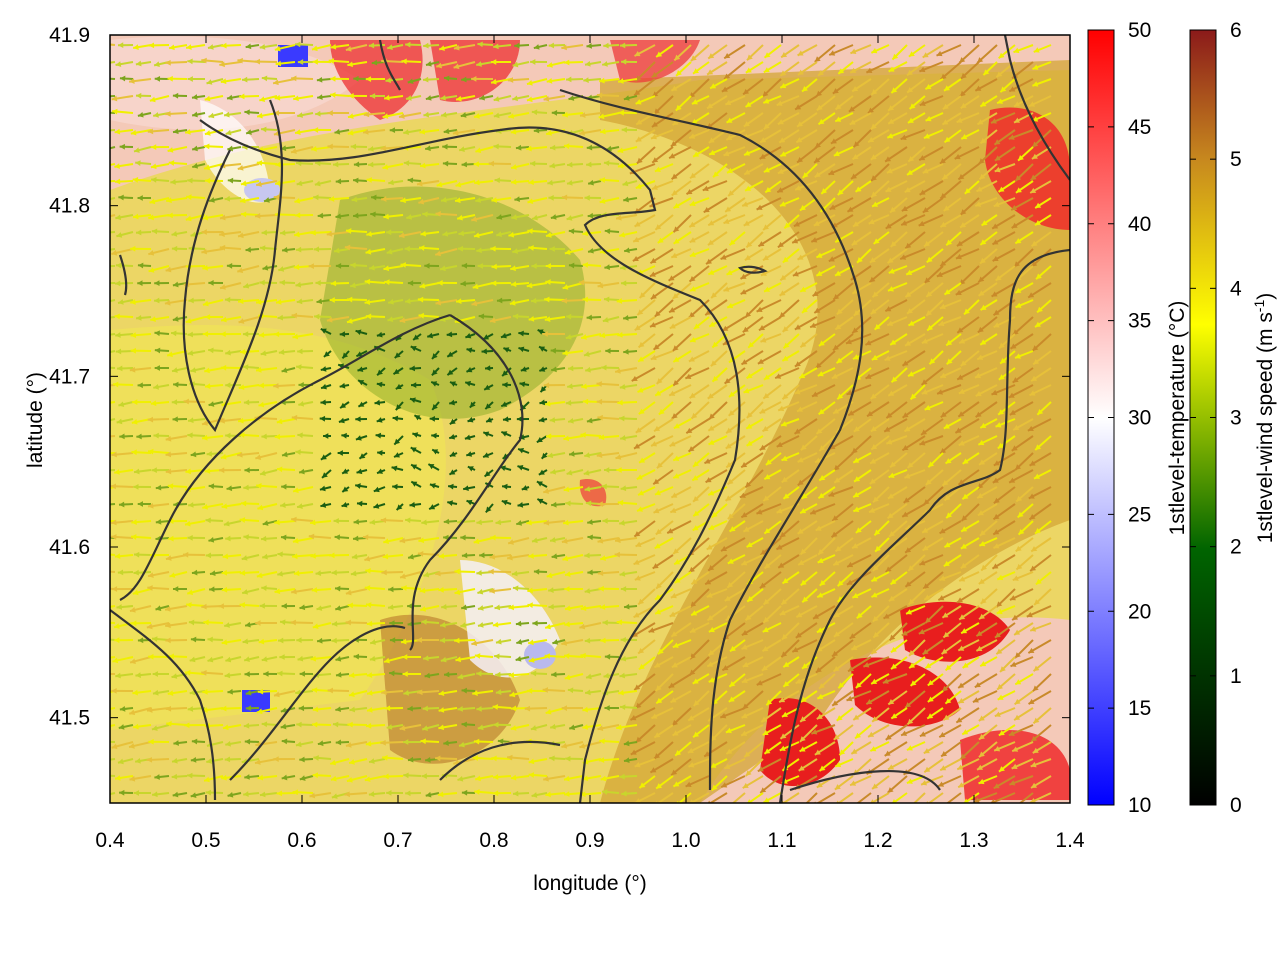 This screenshot has width=1280, height=960. I want to click on x-tick-label: 0.9, so click(589, 840).